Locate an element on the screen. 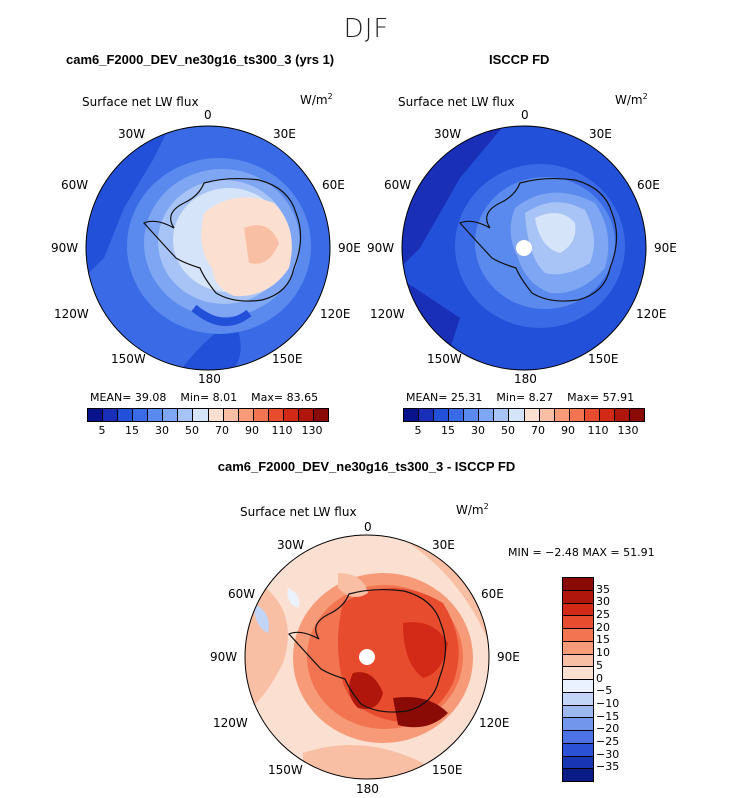  panel1-lon-120w: 120W is located at coordinates (71, 314).